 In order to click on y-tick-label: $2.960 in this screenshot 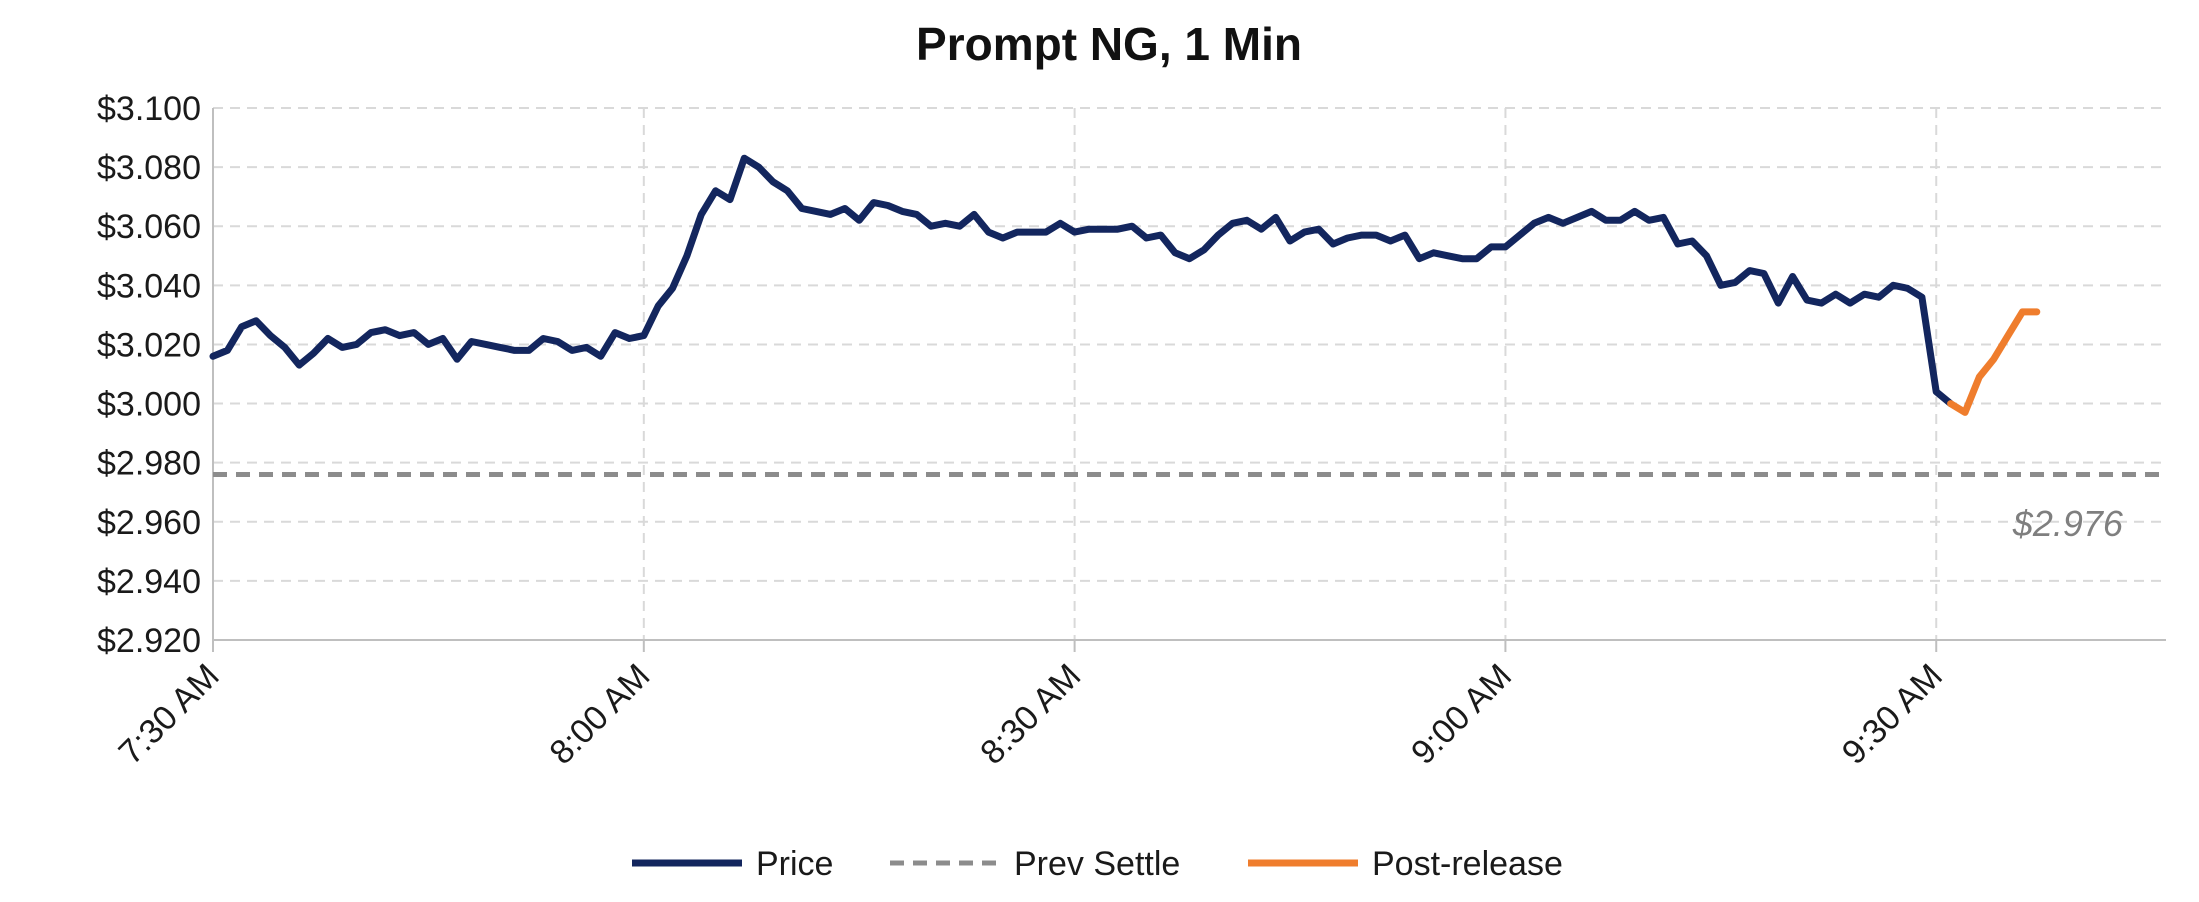, I will do `click(149, 523)`.